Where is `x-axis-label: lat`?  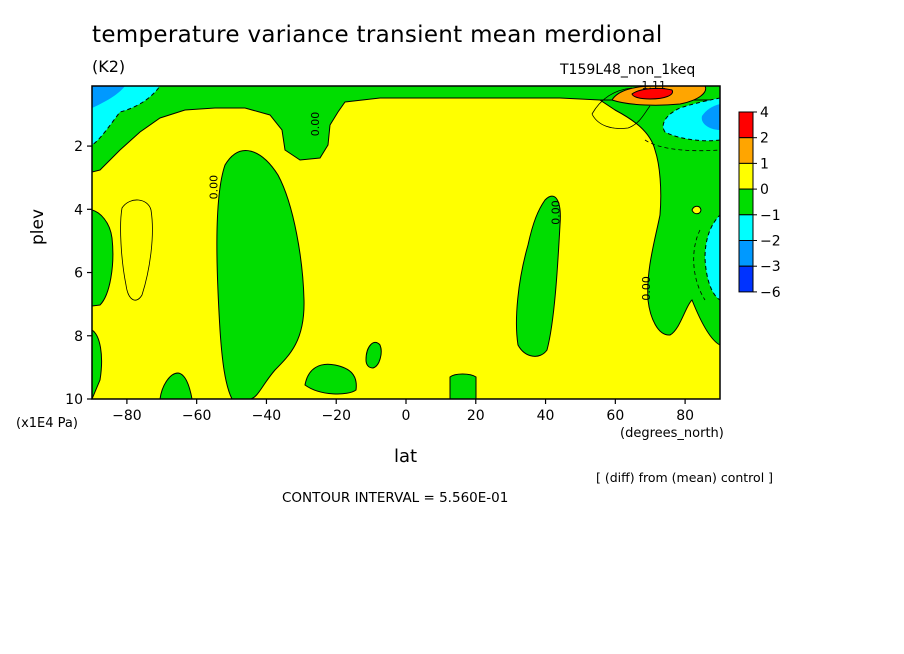 x-axis-label: lat is located at coordinates (406, 456).